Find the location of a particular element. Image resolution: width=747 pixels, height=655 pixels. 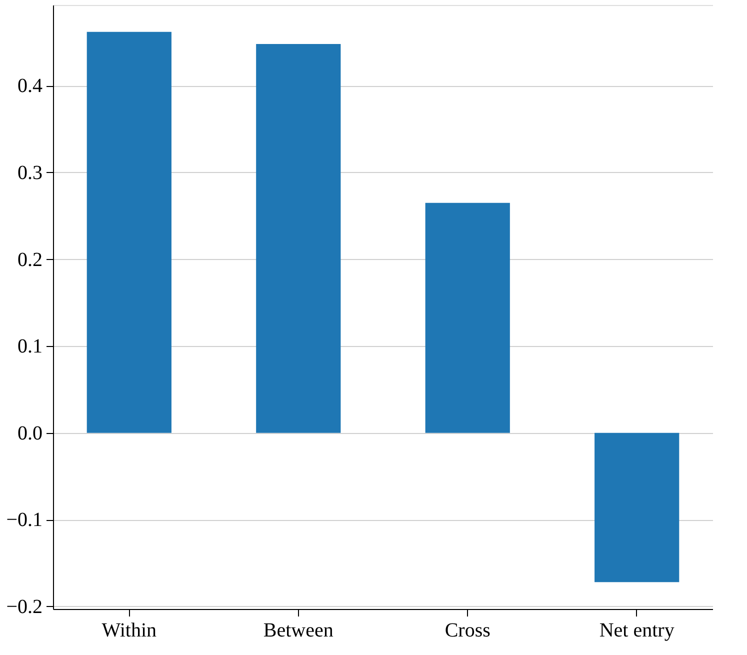

x-tick-label: Between is located at coordinates (298, 631).